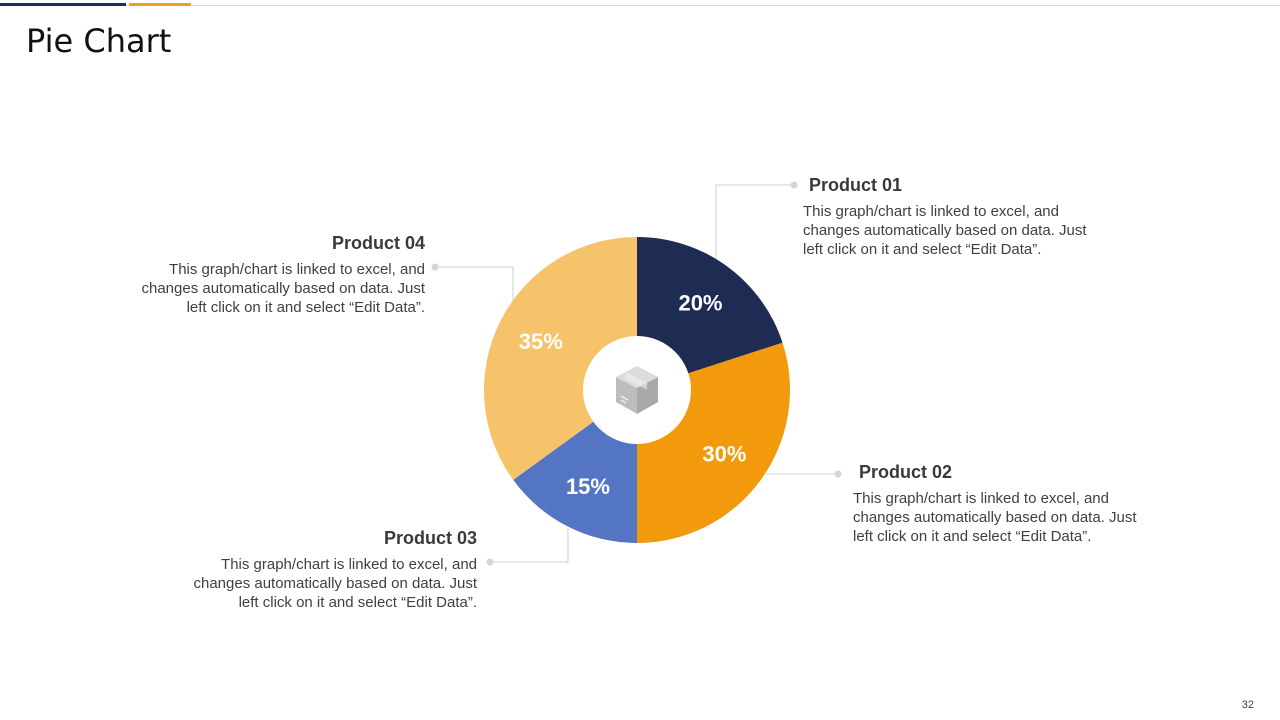  I want to click on callout-title: Product 02, so click(906, 472).